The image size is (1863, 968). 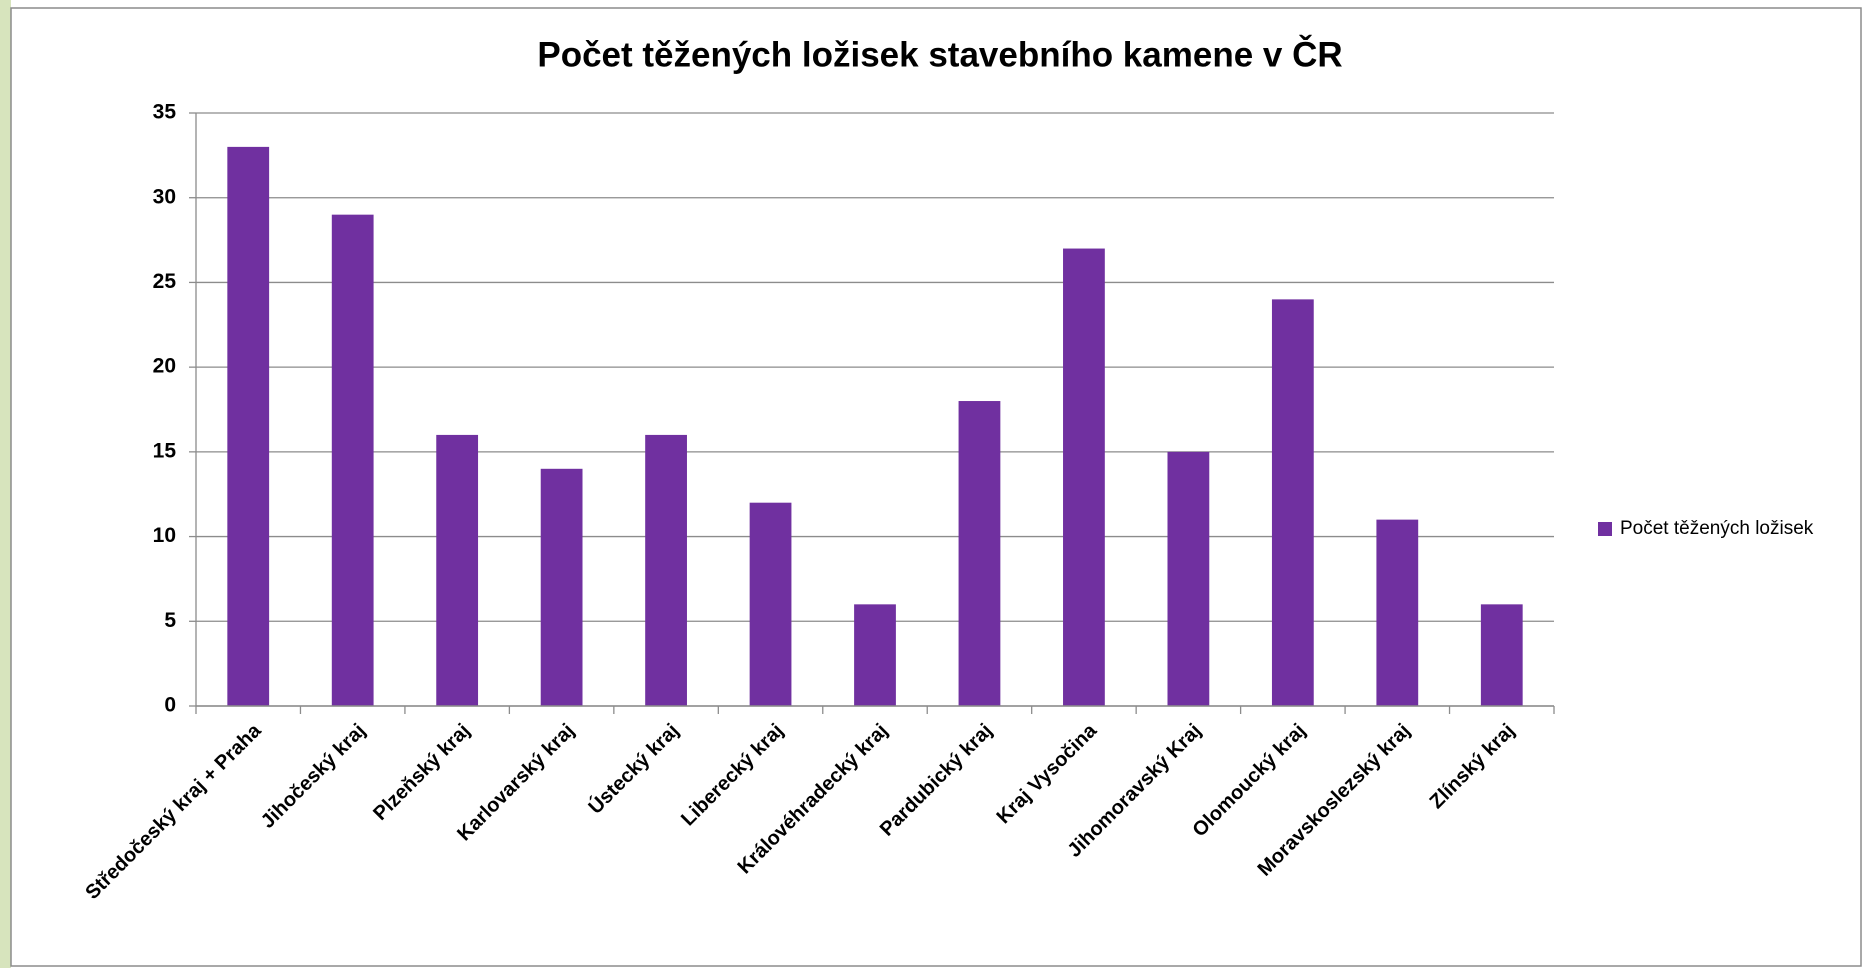 What do you see at coordinates (164, 366) in the screenshot?
I see `y-tick-label: 20` at bounding box center [164, 366].